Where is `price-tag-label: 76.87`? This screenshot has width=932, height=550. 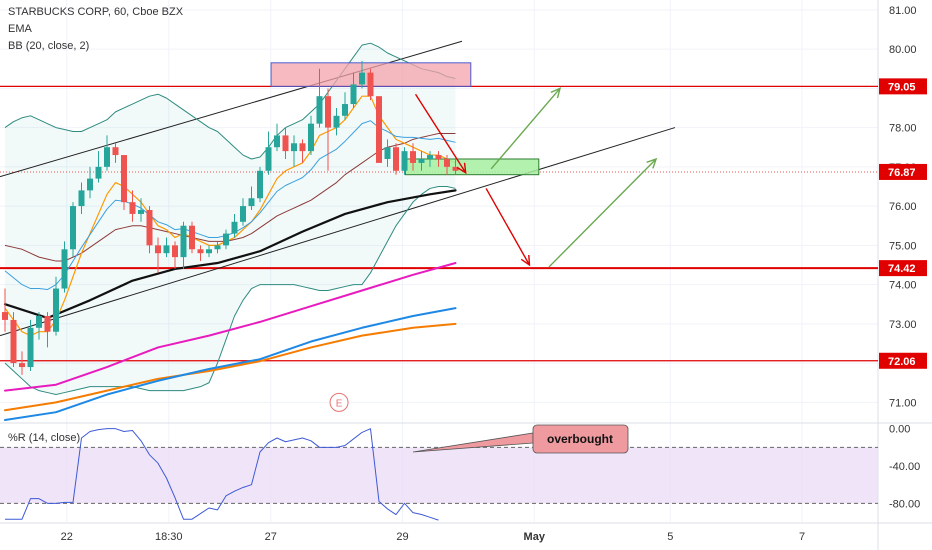
price-tag-label: 76.87 is located at coordinates (902, 173).